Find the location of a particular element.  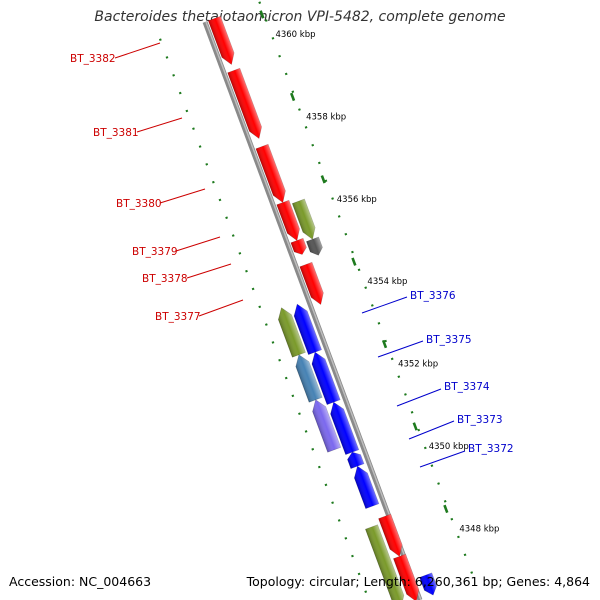

gene-arrow-bt3377 is located at coordinates (311, 283).